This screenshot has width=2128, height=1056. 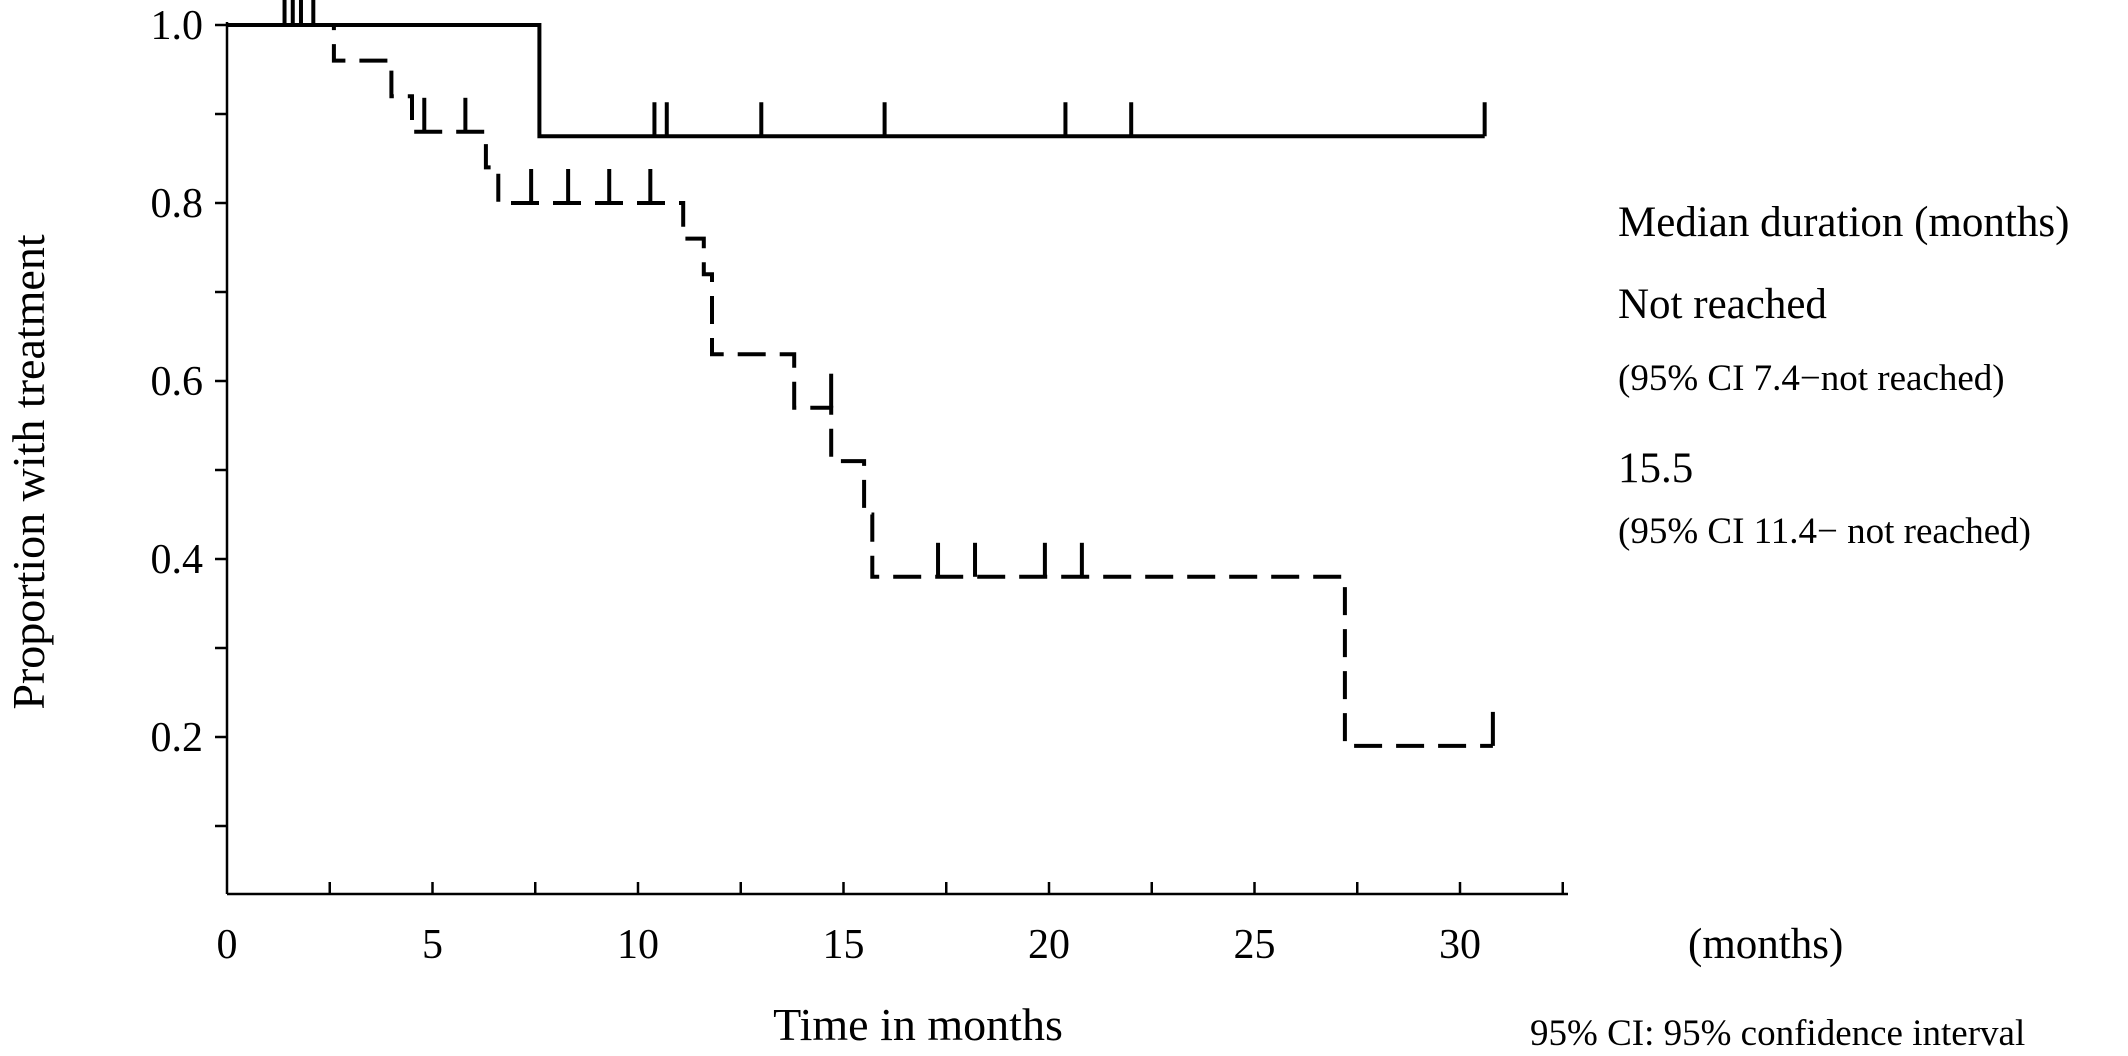 What do you see at coordinates (227, 945) in the screenshot?
I see `x-tick-label: 0` at bounding box center [227, 945].